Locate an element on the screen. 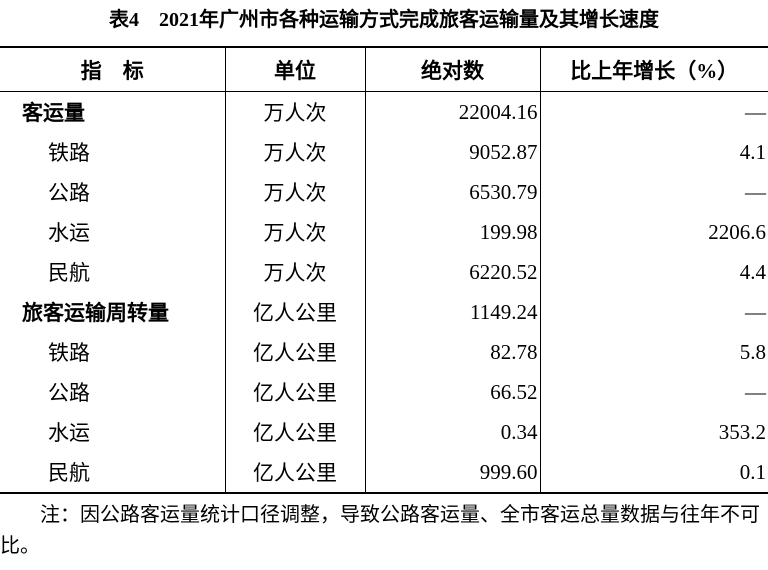 The image size is (768, 570). table-row: 公路 亿人公里 66.52— is located at coordinates (384, 392).